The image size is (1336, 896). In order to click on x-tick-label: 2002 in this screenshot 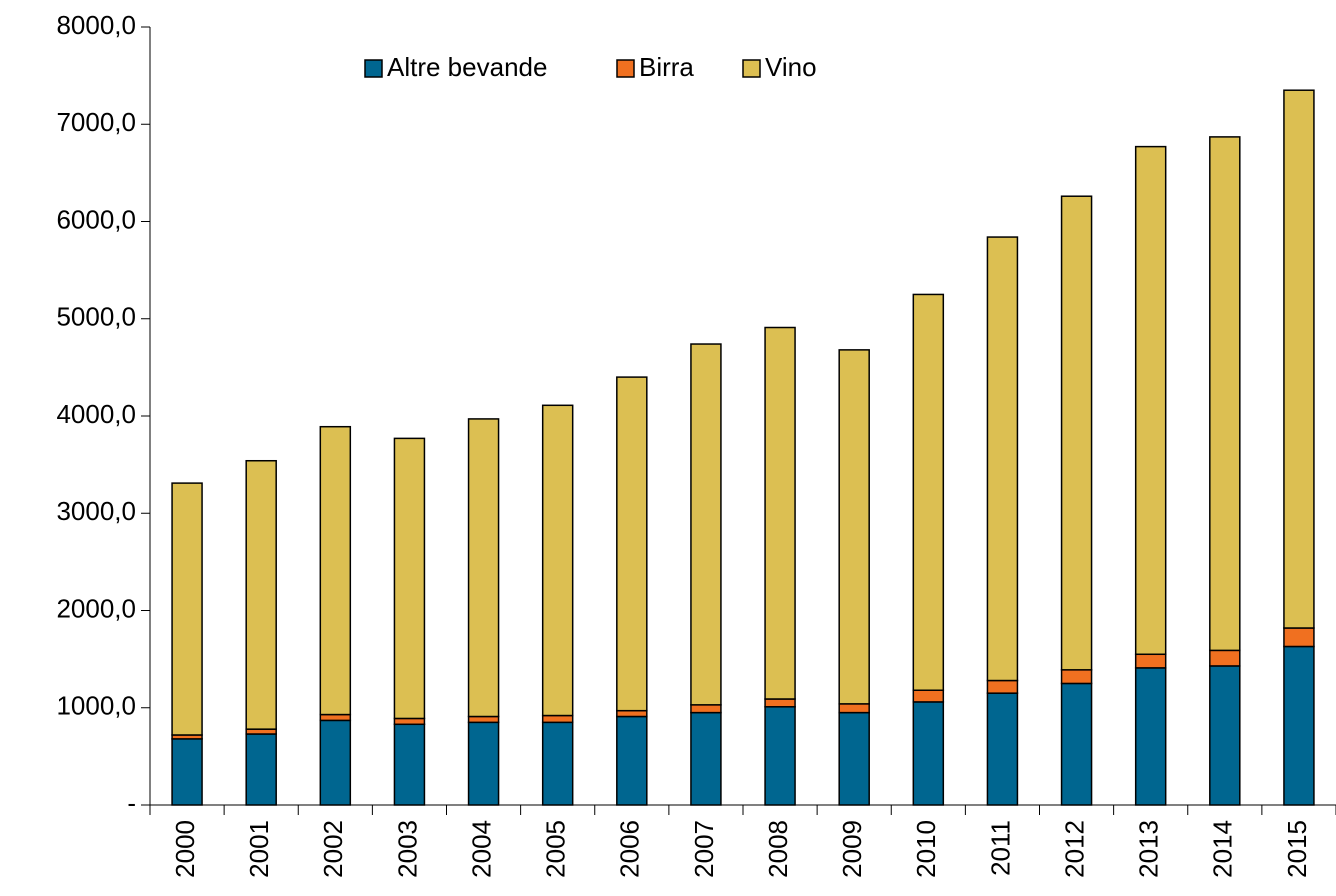, I will do `click(333, 849)`.